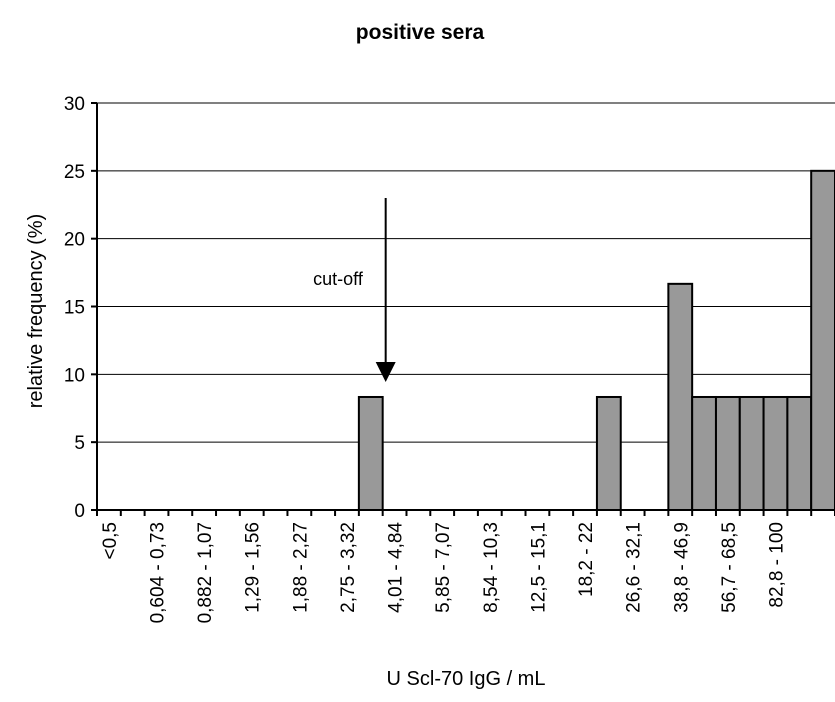 The width and height of the screenshot is (835, 702). I want to click on x-tick-label: 0,882 - 1,07, so click(205, 572).